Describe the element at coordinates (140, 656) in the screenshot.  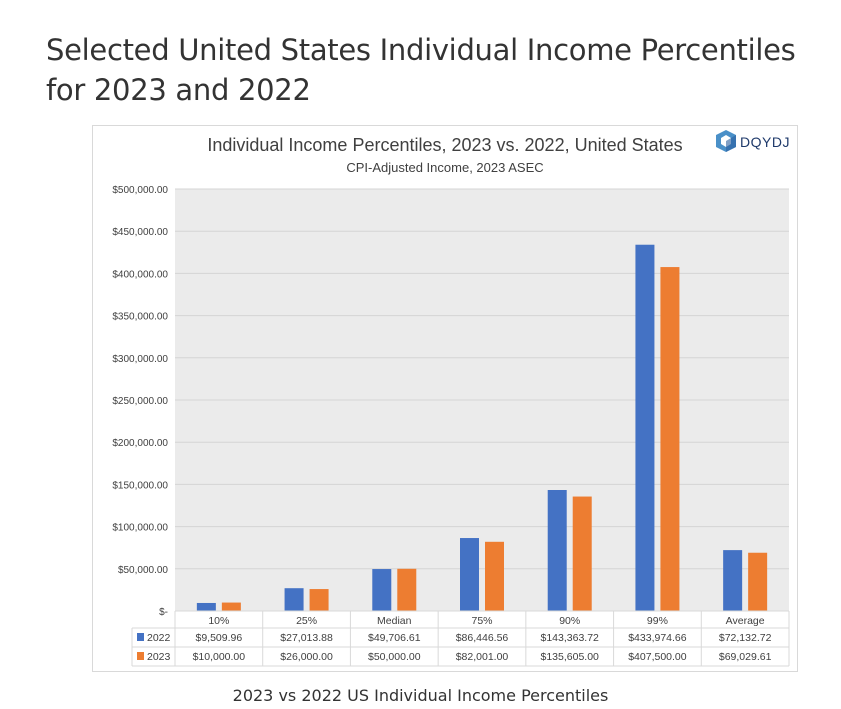
I see `legend-swatch-2023` at that location.